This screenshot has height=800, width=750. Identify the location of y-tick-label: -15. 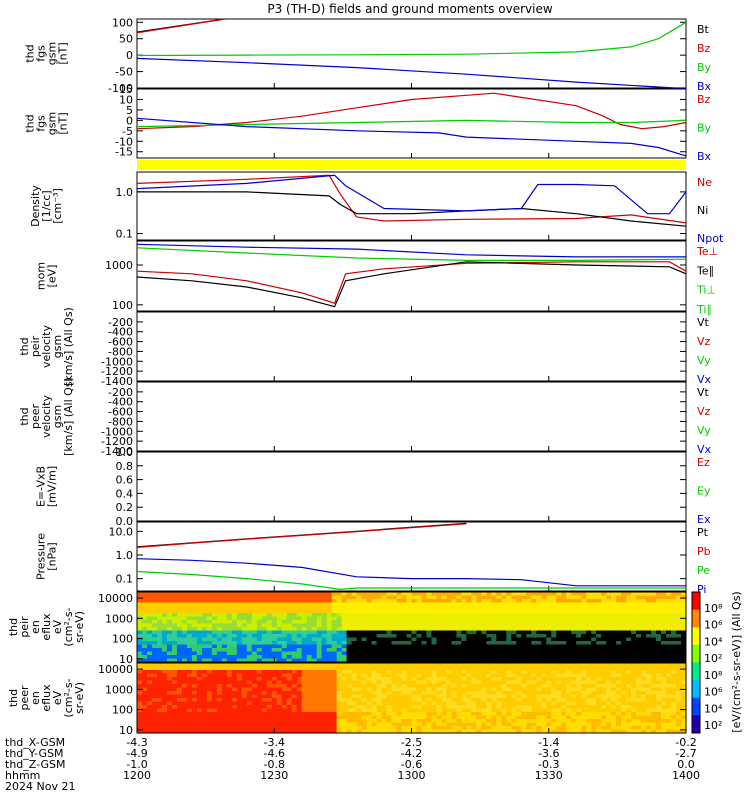
(124, 152).